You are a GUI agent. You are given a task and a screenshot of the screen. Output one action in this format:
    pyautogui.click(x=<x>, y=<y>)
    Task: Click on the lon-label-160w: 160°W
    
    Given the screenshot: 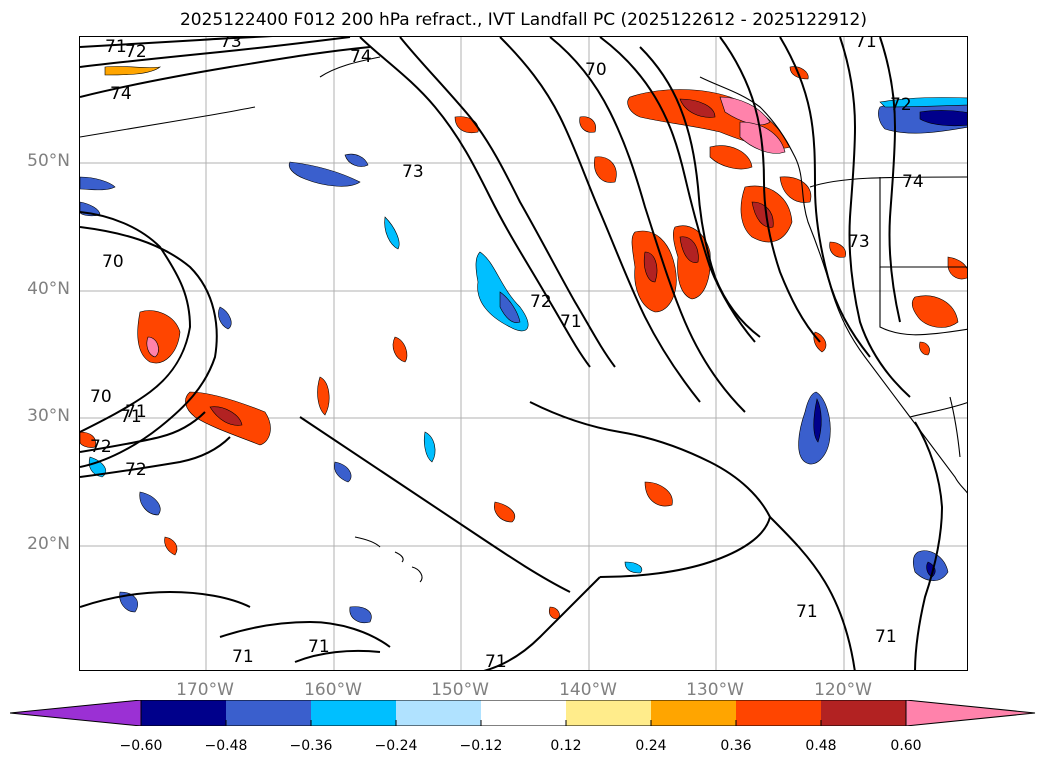 What is the action you would take?
    pyautogui.click(x=333, y=690)
    